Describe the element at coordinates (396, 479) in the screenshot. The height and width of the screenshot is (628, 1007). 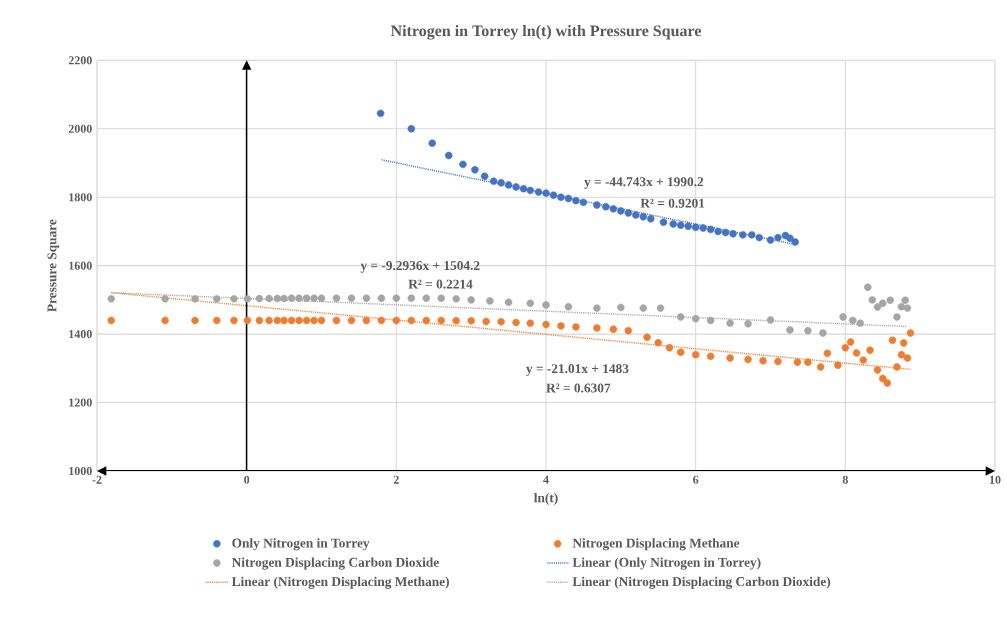
I see `x-tick-label: 2` at that location.